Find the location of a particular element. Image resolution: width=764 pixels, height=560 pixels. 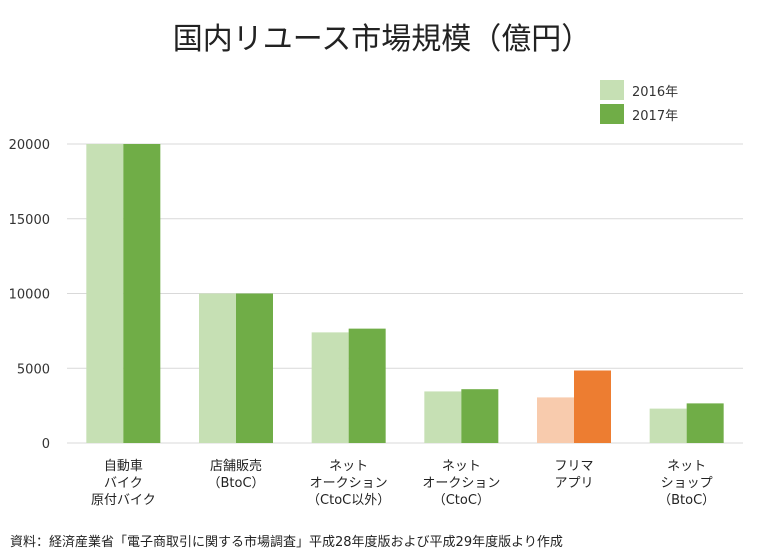

y-axis: 0 5000 10000 15000 20000 is located at coordinates (29, 295).